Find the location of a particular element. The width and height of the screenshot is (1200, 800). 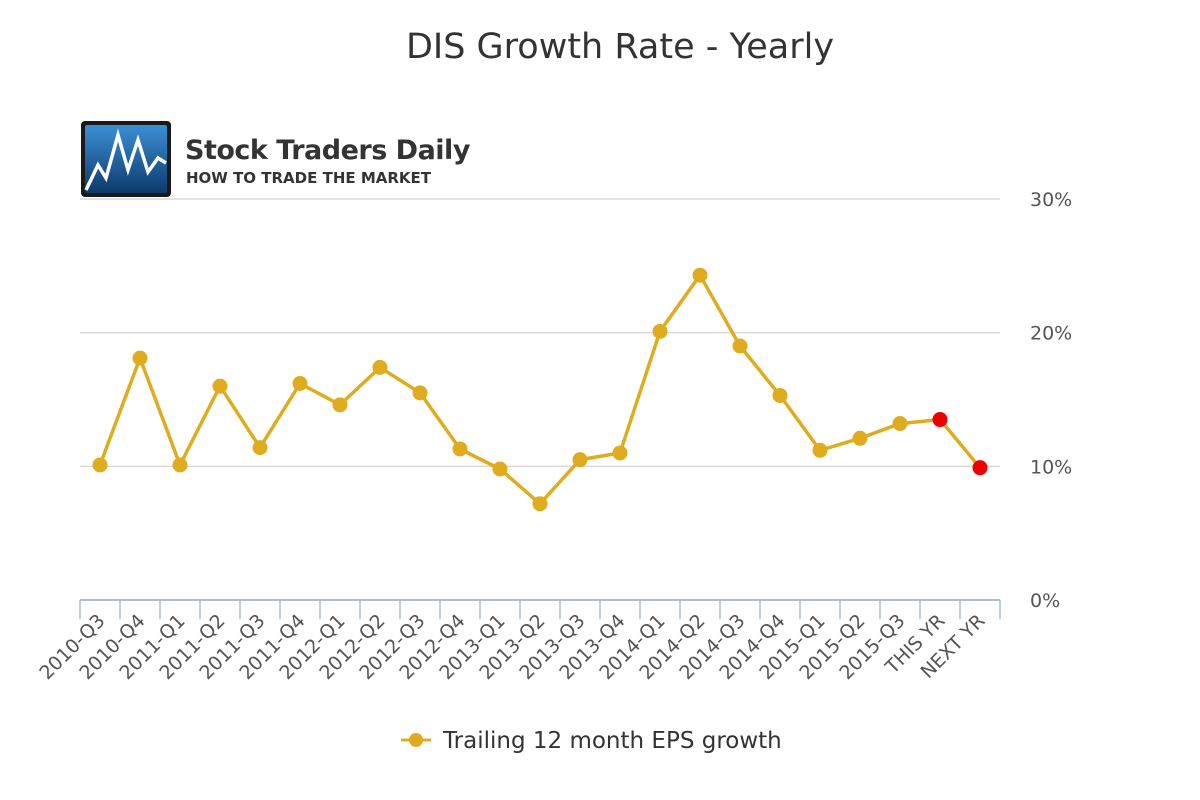

y-tick-label: 30% is located at coordinates (1051, 200).